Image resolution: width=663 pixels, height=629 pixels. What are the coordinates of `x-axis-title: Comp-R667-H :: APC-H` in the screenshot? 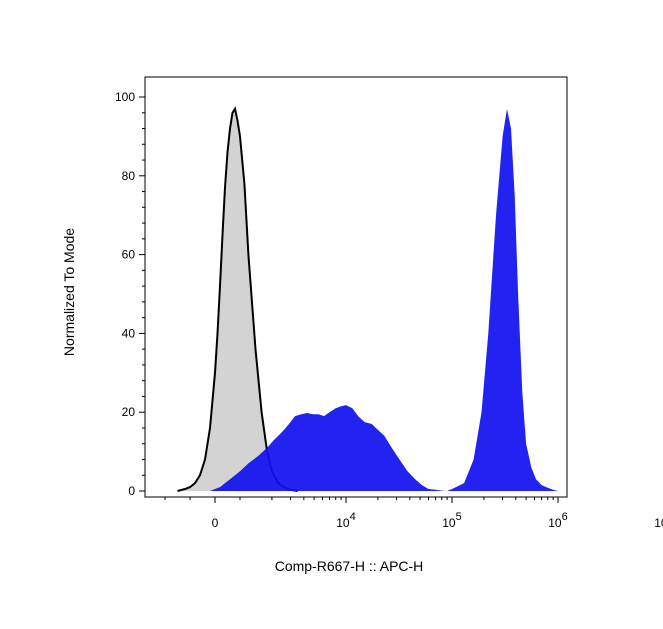 It's located at (349, 566).